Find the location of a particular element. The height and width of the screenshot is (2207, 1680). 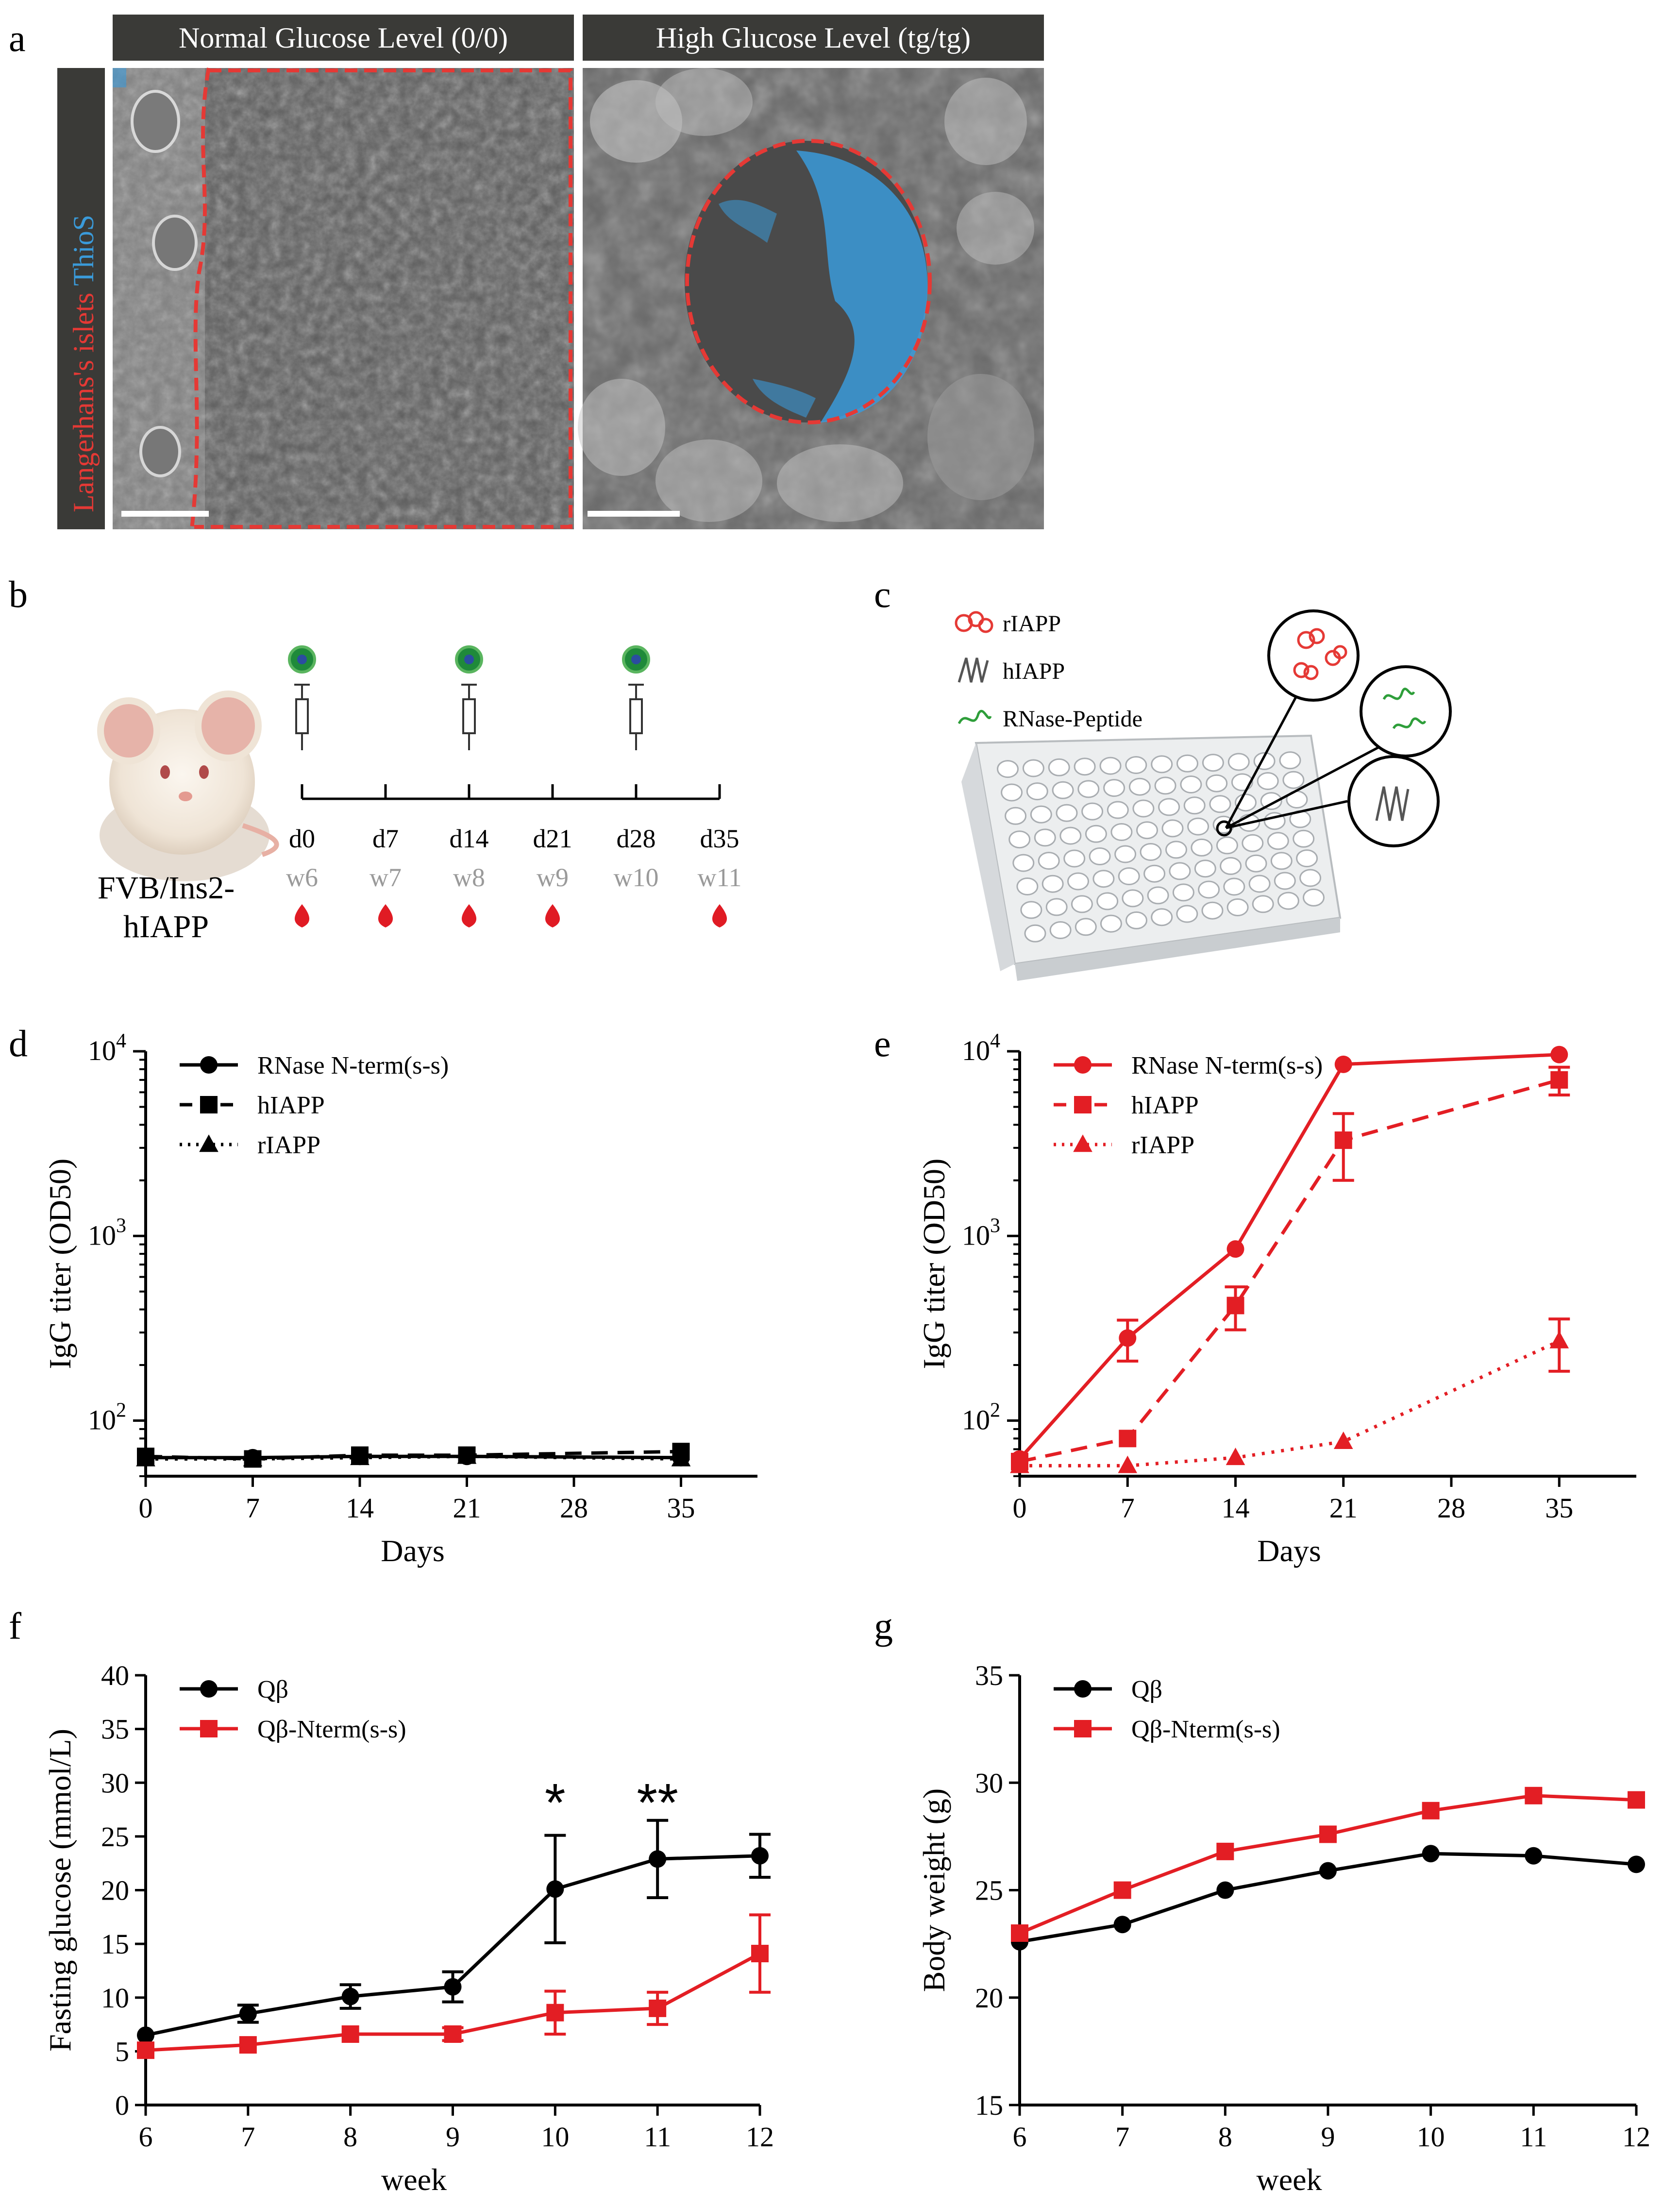

panel-c: rIAPP hIAPP RNase-Peptide is located at coordinates (1203, 795).